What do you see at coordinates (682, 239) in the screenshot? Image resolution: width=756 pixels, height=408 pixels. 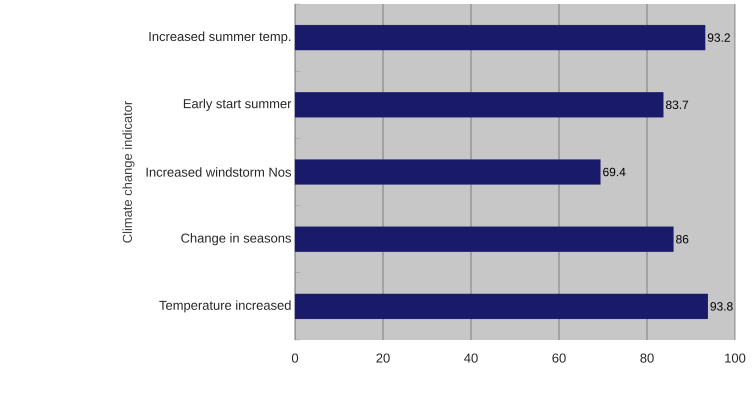 I see `data-label: 86` at bounding box center [682, 239].